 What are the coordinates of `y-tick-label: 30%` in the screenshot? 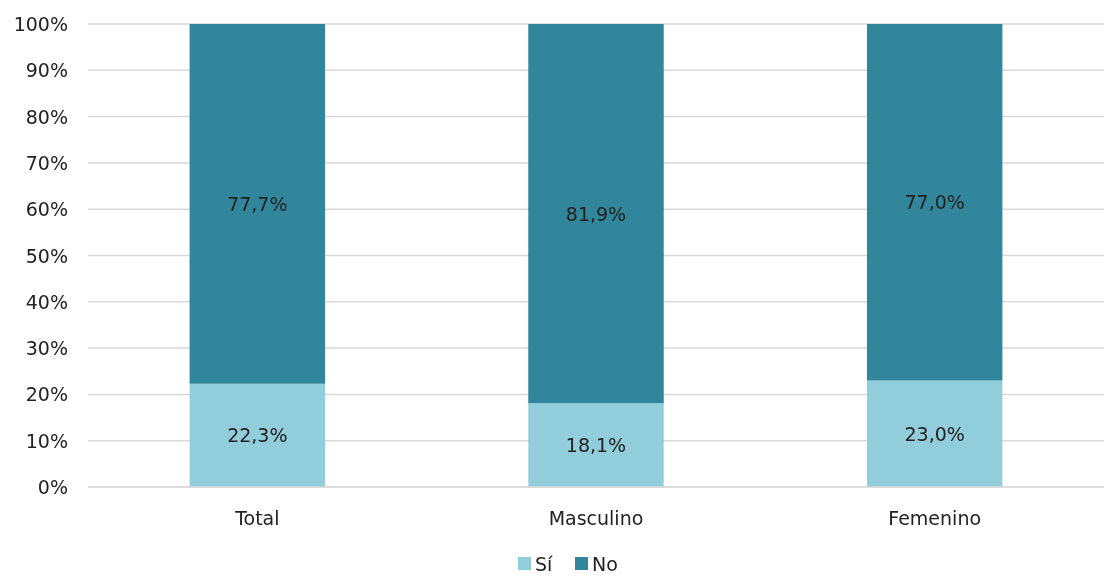 It's located at (46, 348).